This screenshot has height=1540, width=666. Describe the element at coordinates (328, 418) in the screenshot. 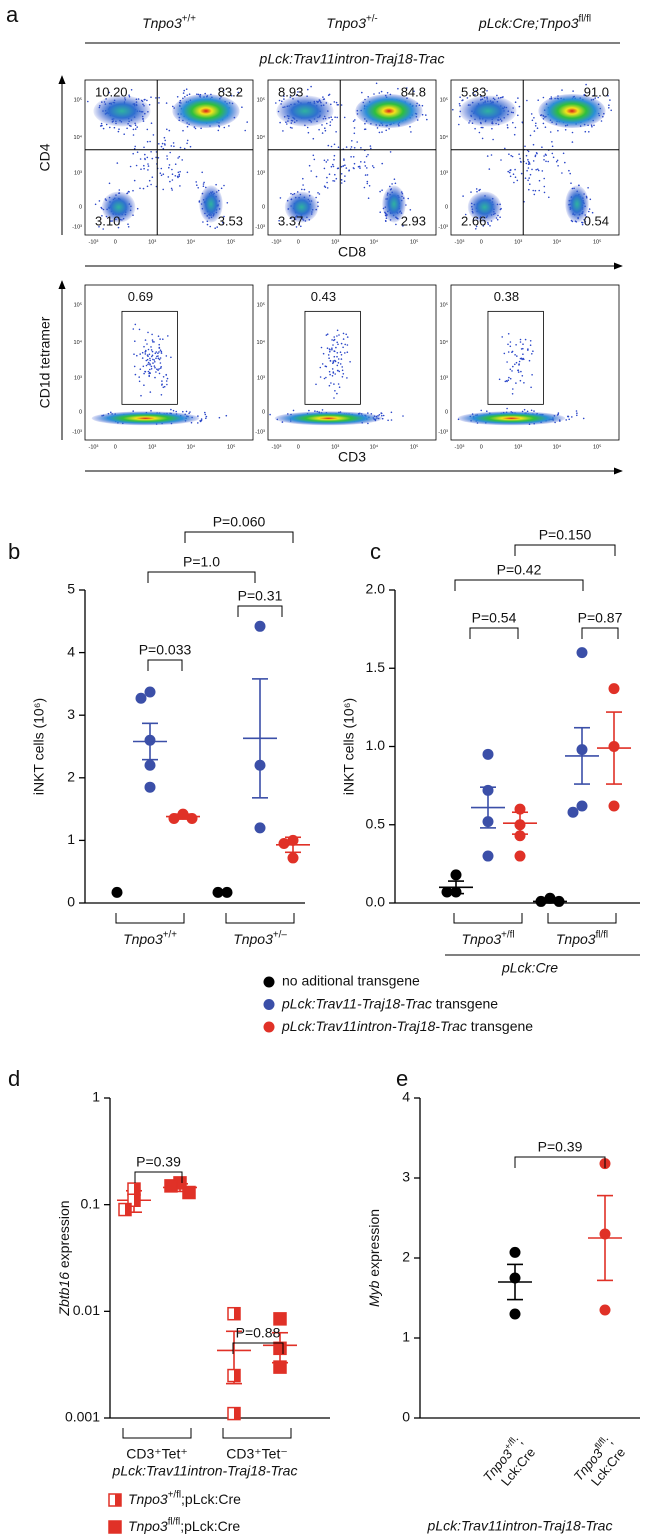

I see `density-blob` at that location.